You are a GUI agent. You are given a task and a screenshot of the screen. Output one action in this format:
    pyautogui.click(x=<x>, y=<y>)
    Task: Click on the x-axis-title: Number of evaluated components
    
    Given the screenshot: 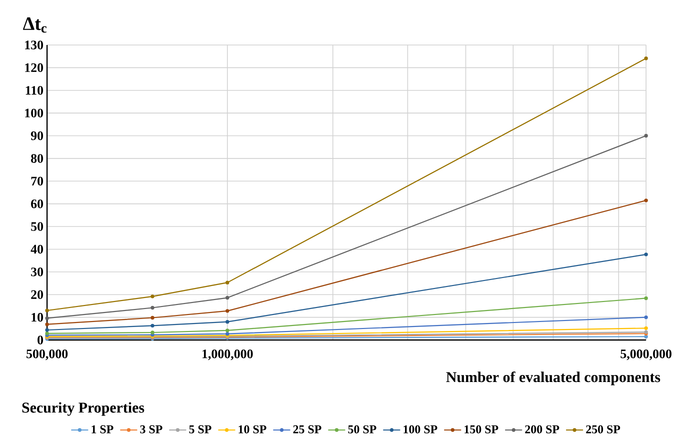 What is the action you would take?
    pyautogui.click(x=553, y=379)
    